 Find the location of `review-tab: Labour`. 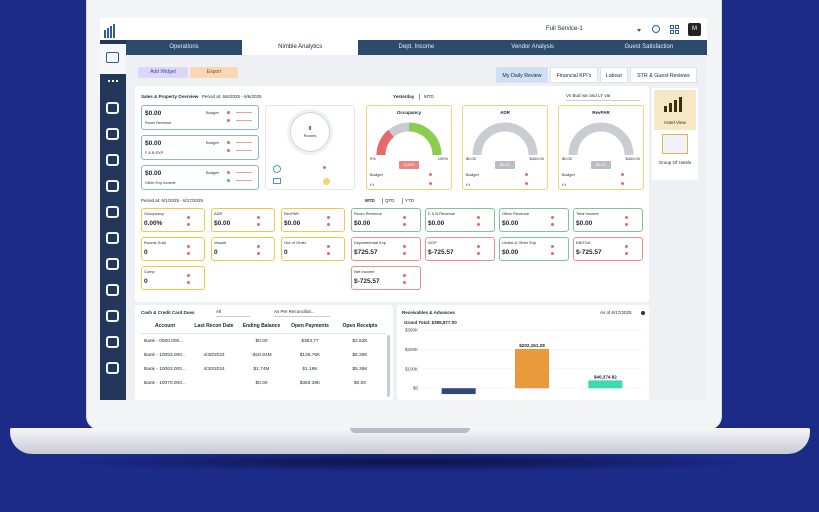

review-tab: Labour is located at coordinates (614, 75).